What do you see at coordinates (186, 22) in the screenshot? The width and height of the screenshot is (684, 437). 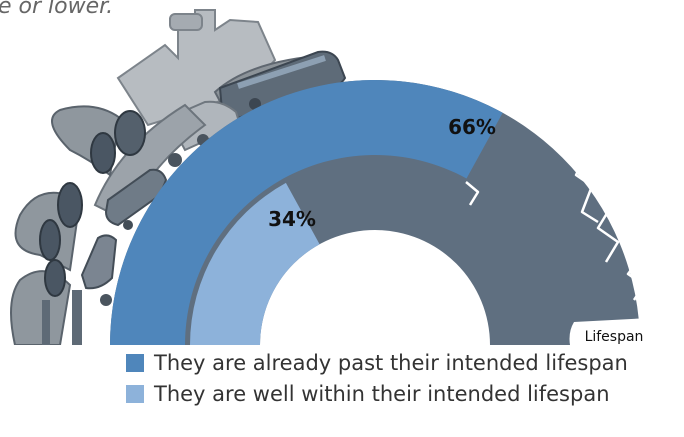 I see `water-tower-icon` at bounding box center [186, 22].